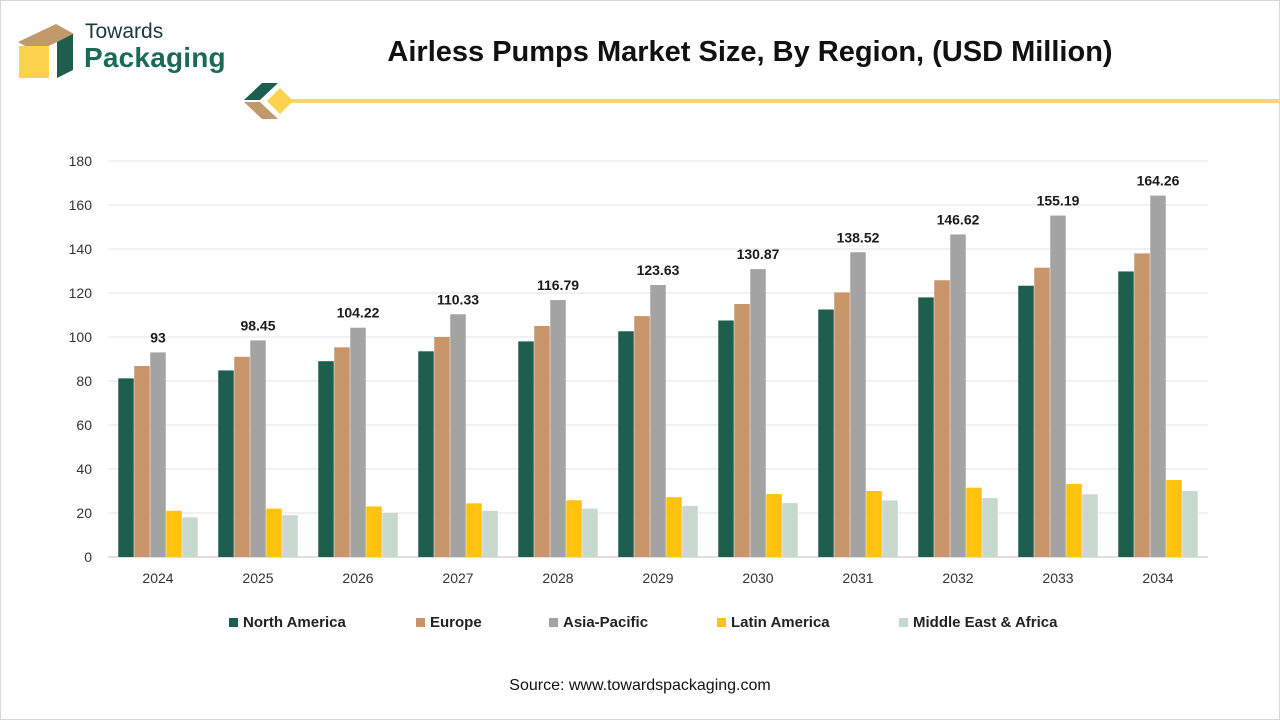 This screenshot has height=720, width=1280. I want to click on bar-asia-pacific-2029, so click(658, 421).